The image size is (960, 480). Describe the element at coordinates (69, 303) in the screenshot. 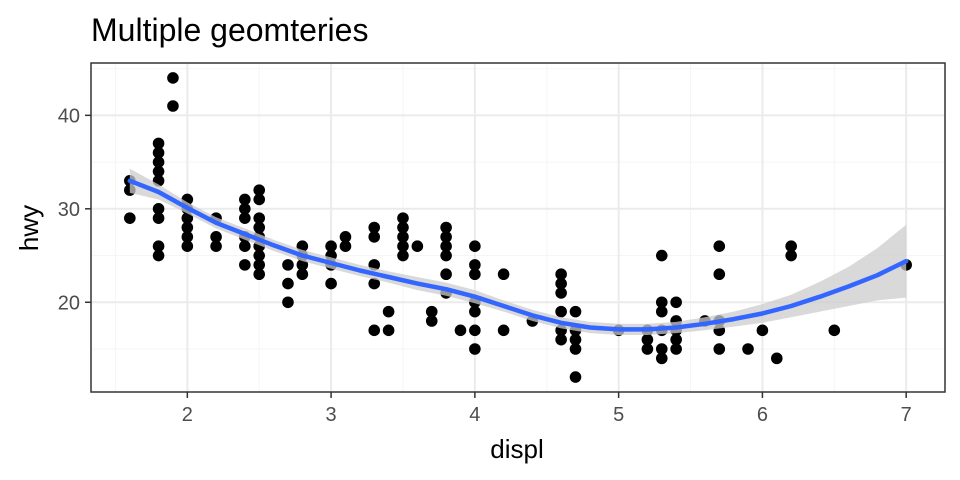

I see `y-tick-label: 20` at that location.